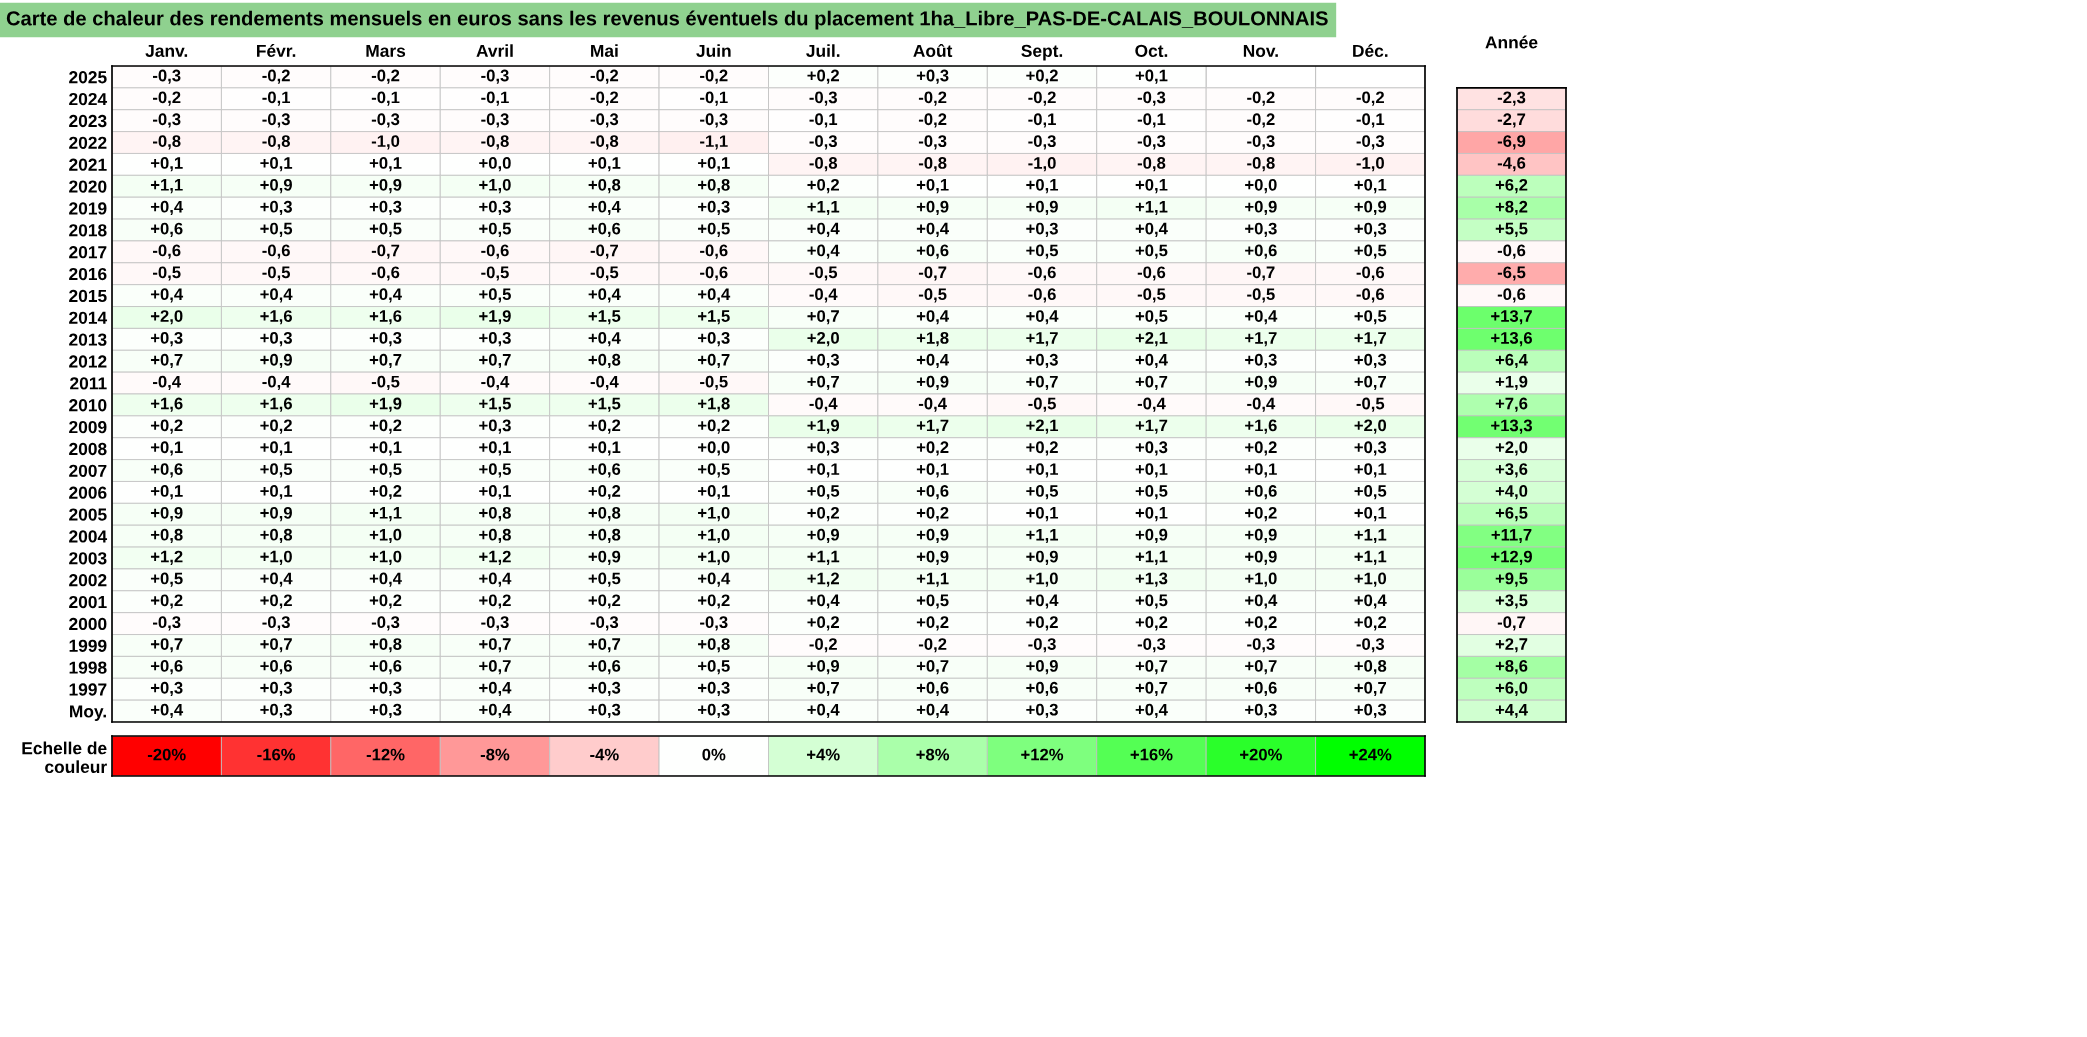 The height and width of the screenshot is (1037, 2087). What do you see at coordinates (495, 164) in the screenshot?
I see `data-label: +0,0` at bounding box center [495, 164].